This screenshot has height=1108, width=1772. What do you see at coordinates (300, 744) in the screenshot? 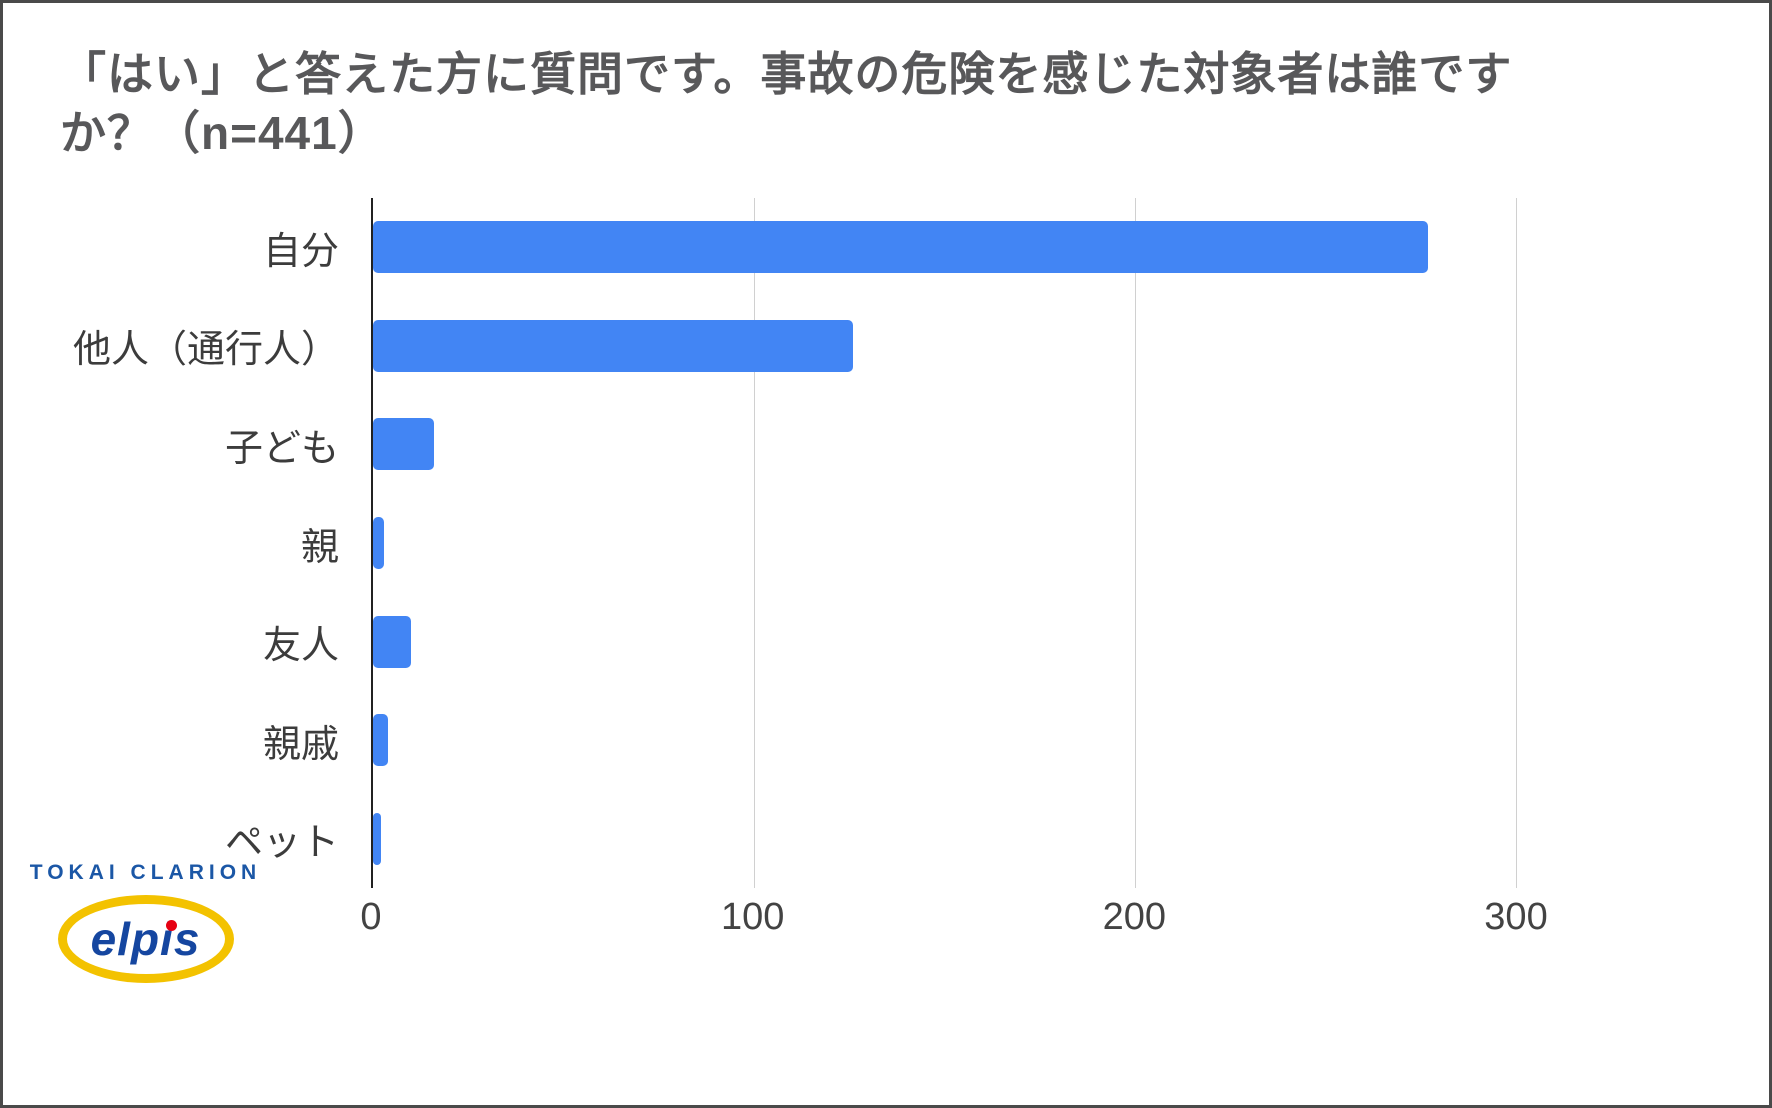
I see `category-label: 親戚` at bounding box center [300, 744].